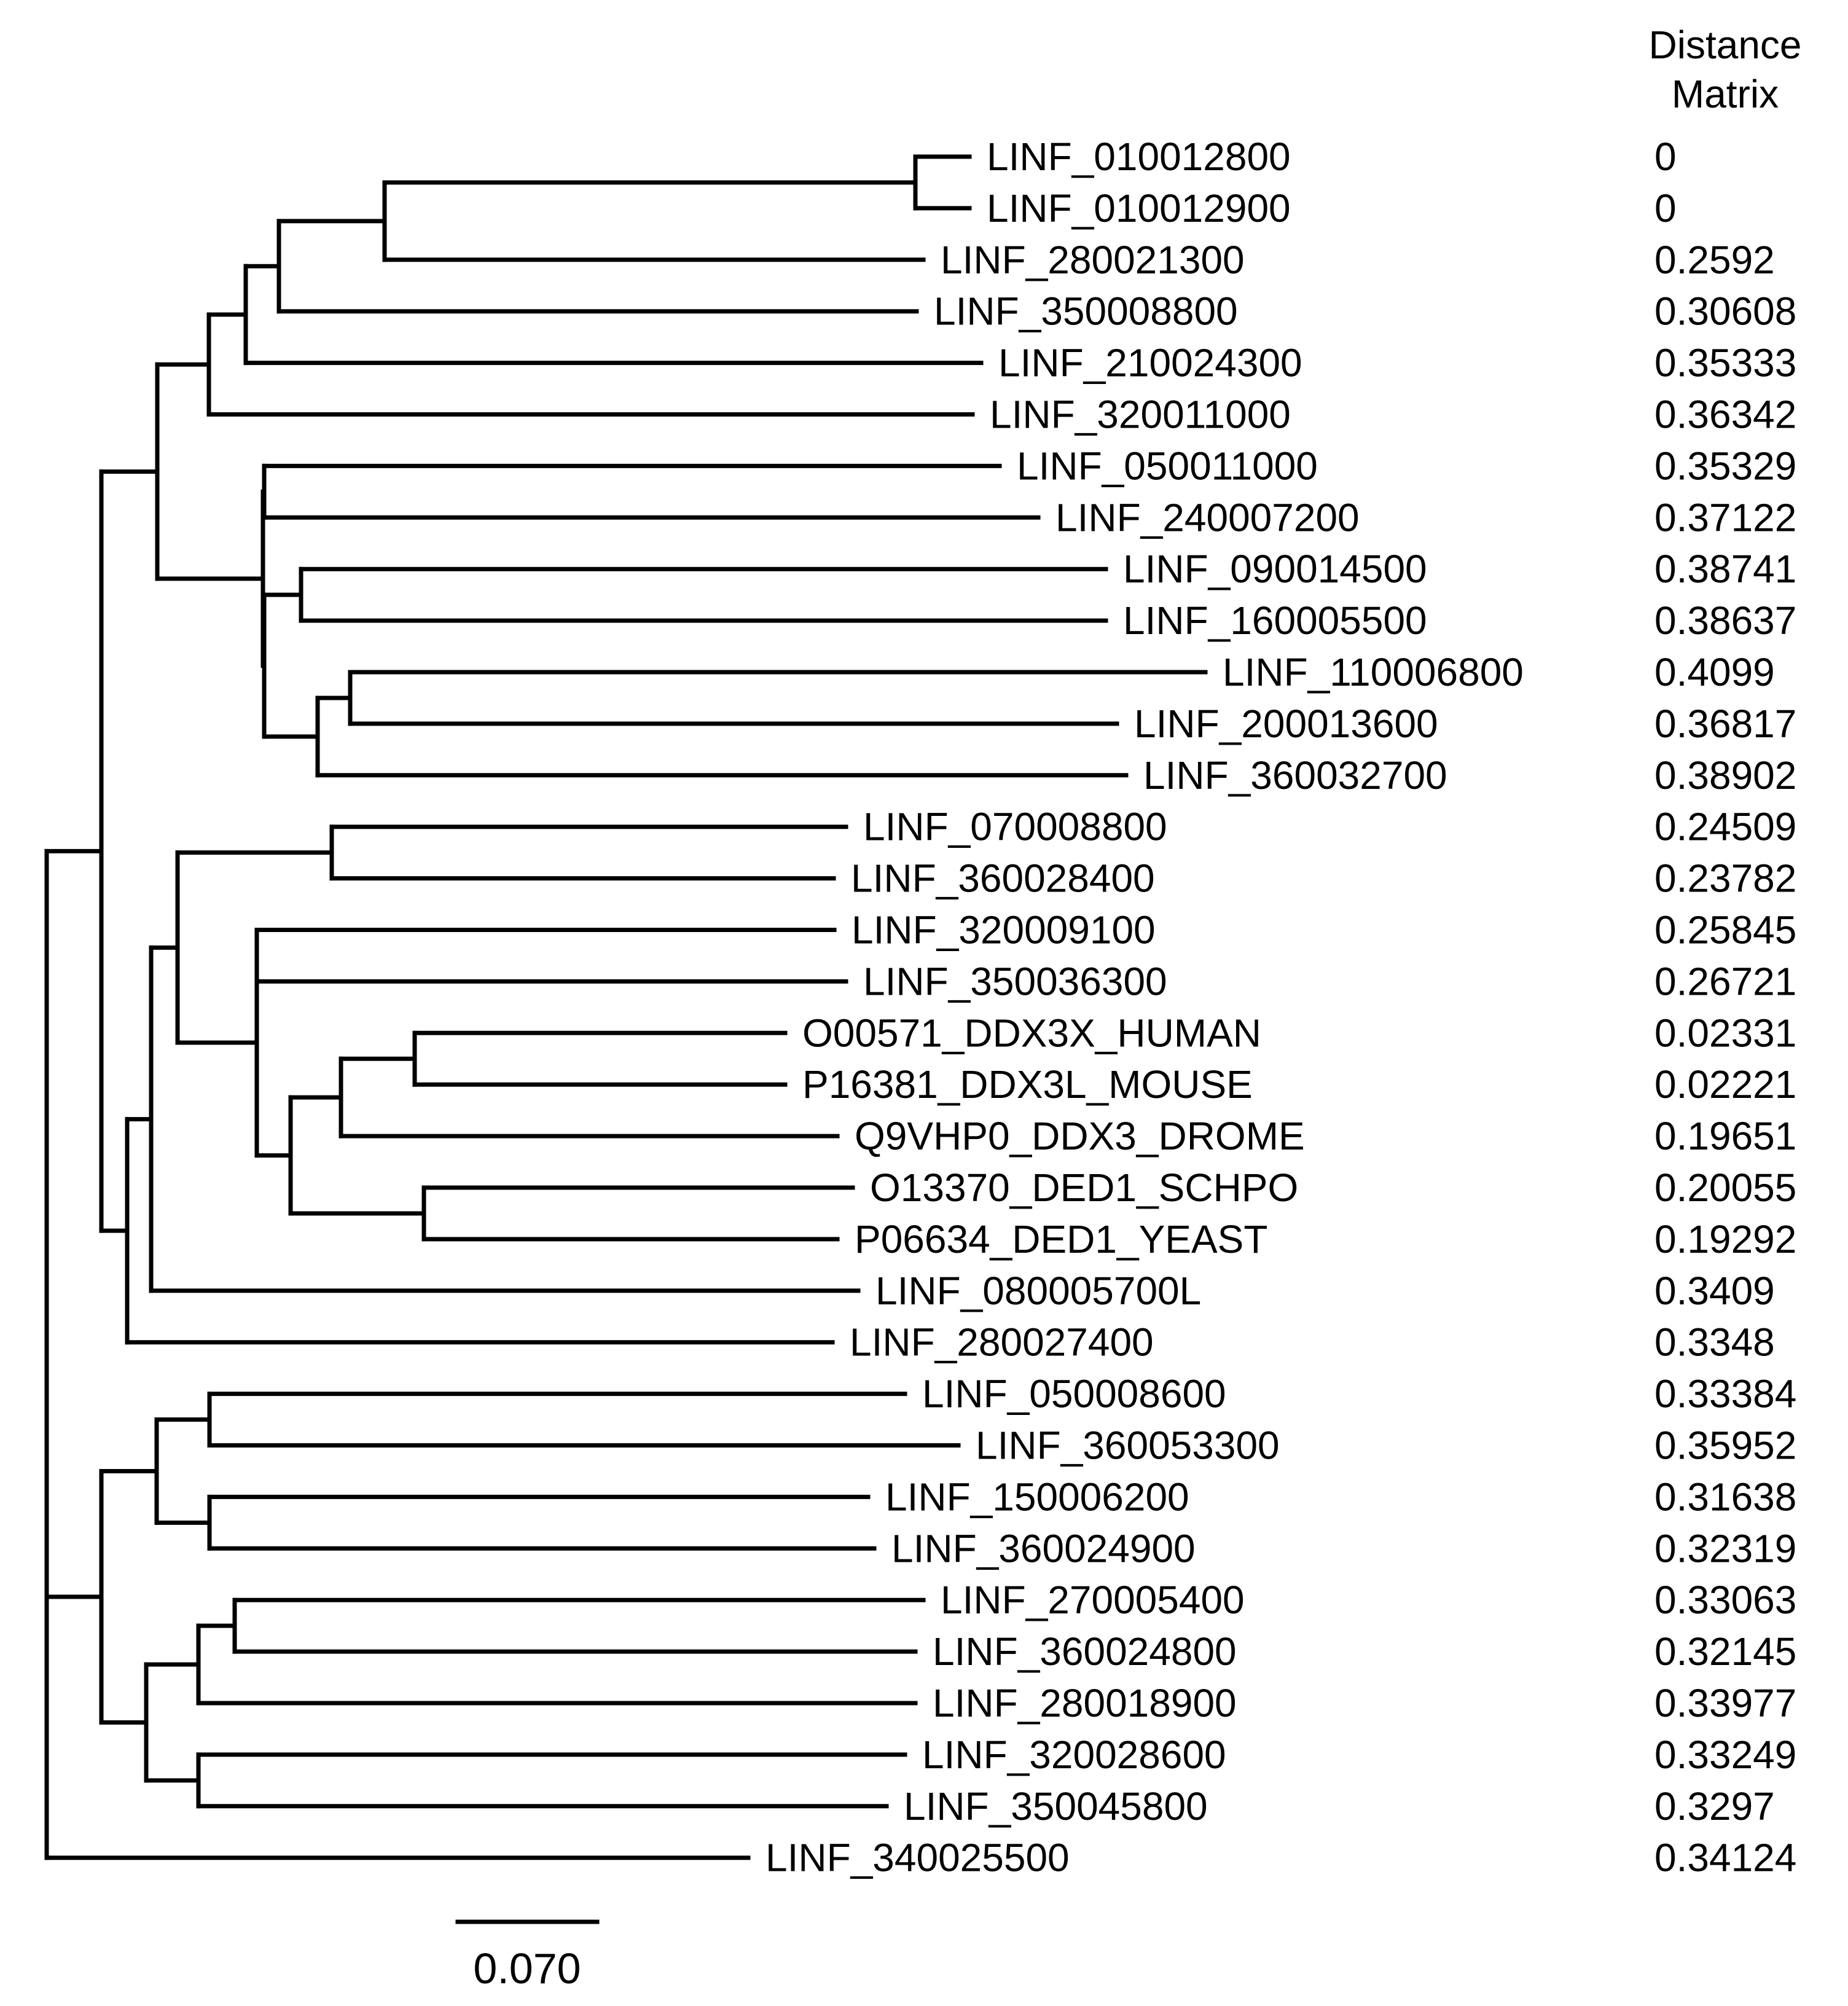  I want to click on leaf-label: LINF_350045800, so click(1056, 1806).